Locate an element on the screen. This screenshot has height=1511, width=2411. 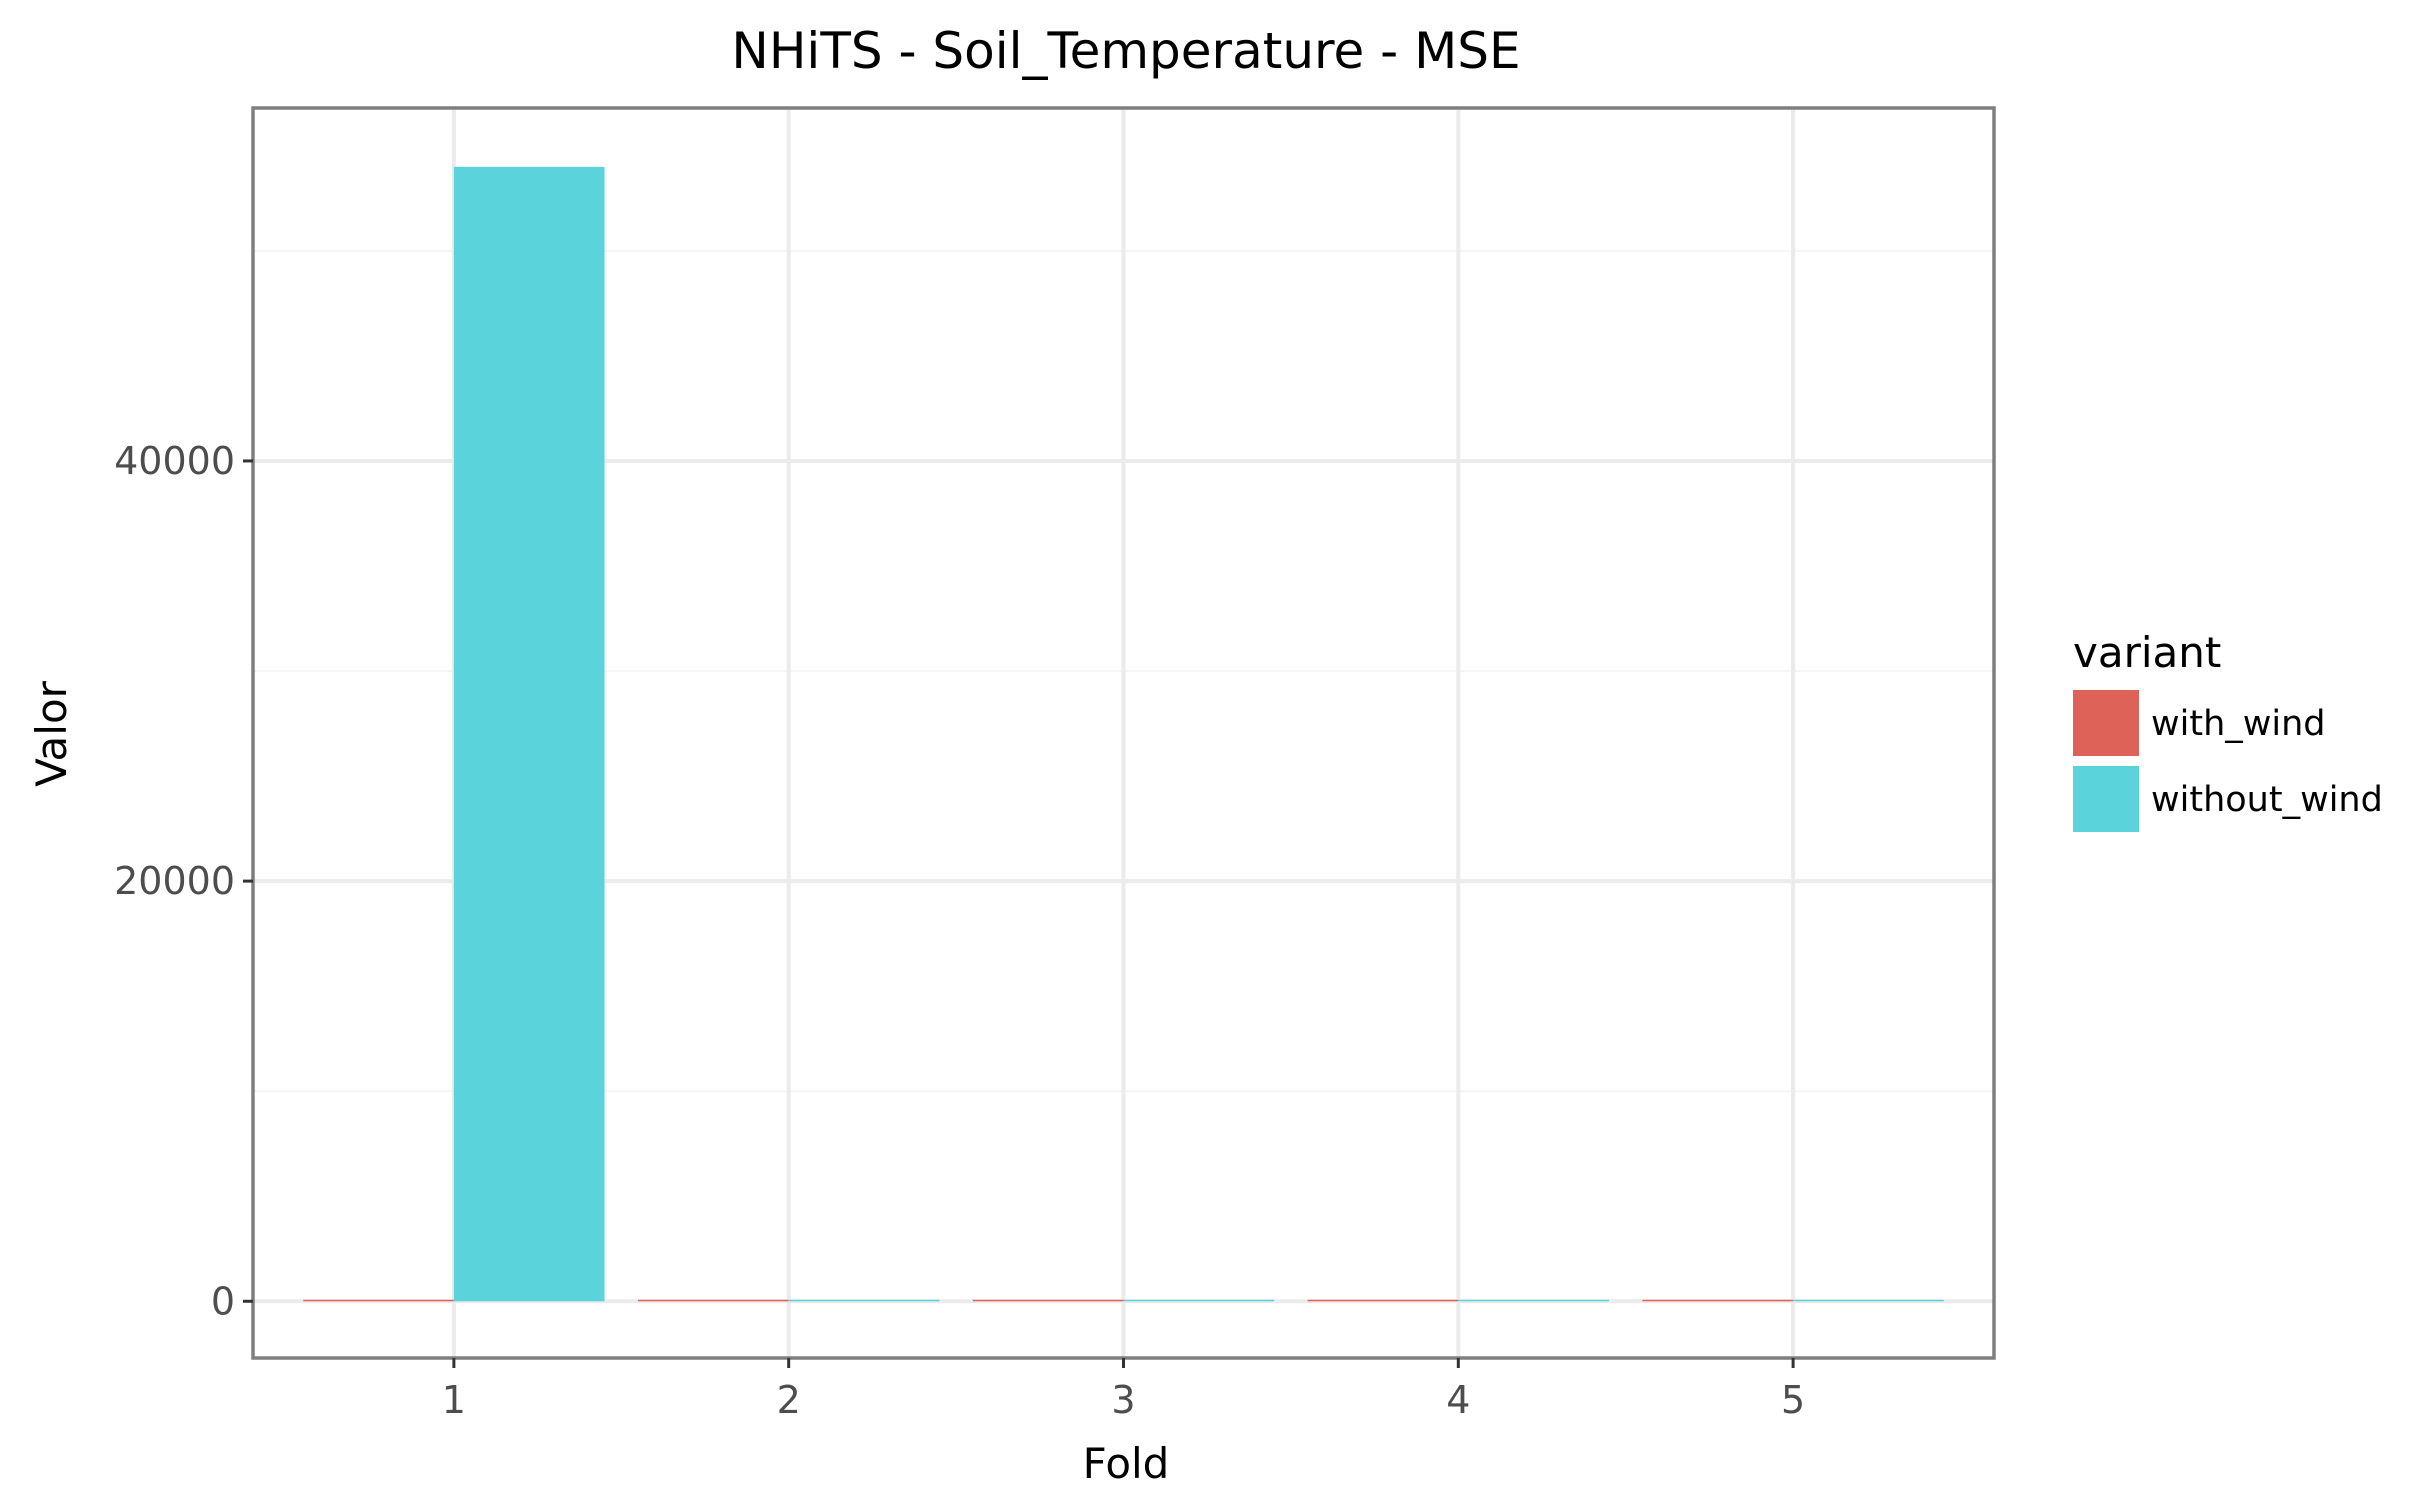
legend-key-with_wind is located at coordinates (2106, 723).